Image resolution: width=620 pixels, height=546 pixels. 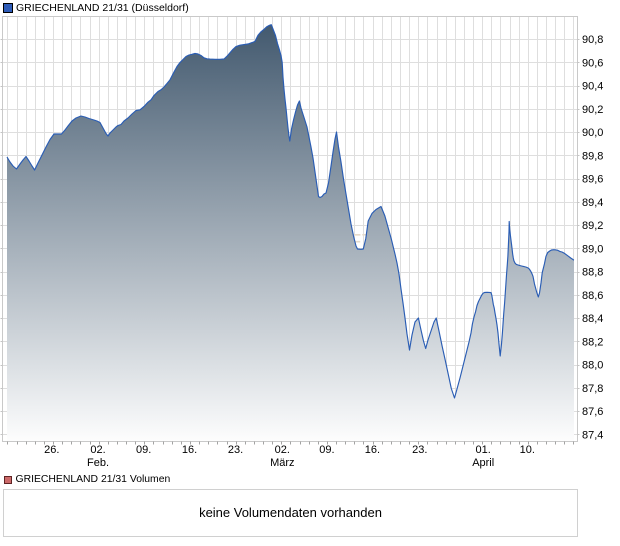 I want to click on svg-text: 88,4, so click(x=592, y=319).